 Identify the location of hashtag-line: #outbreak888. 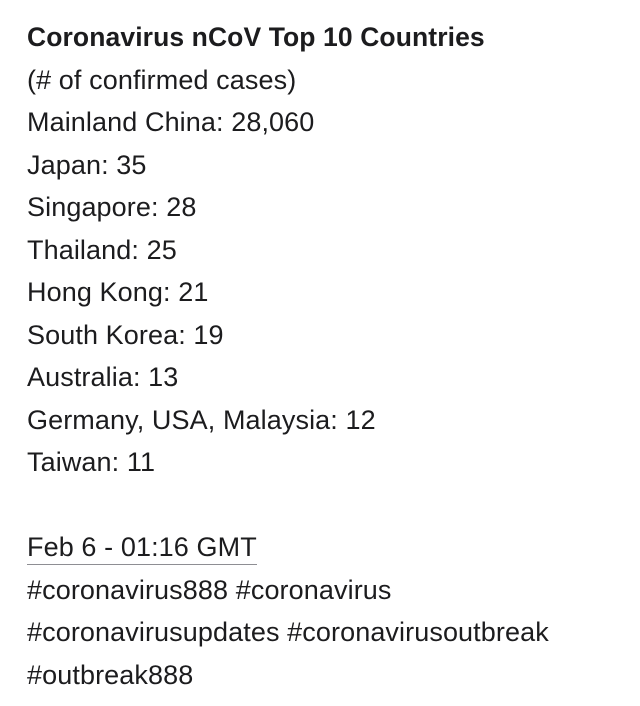
(110, 674).